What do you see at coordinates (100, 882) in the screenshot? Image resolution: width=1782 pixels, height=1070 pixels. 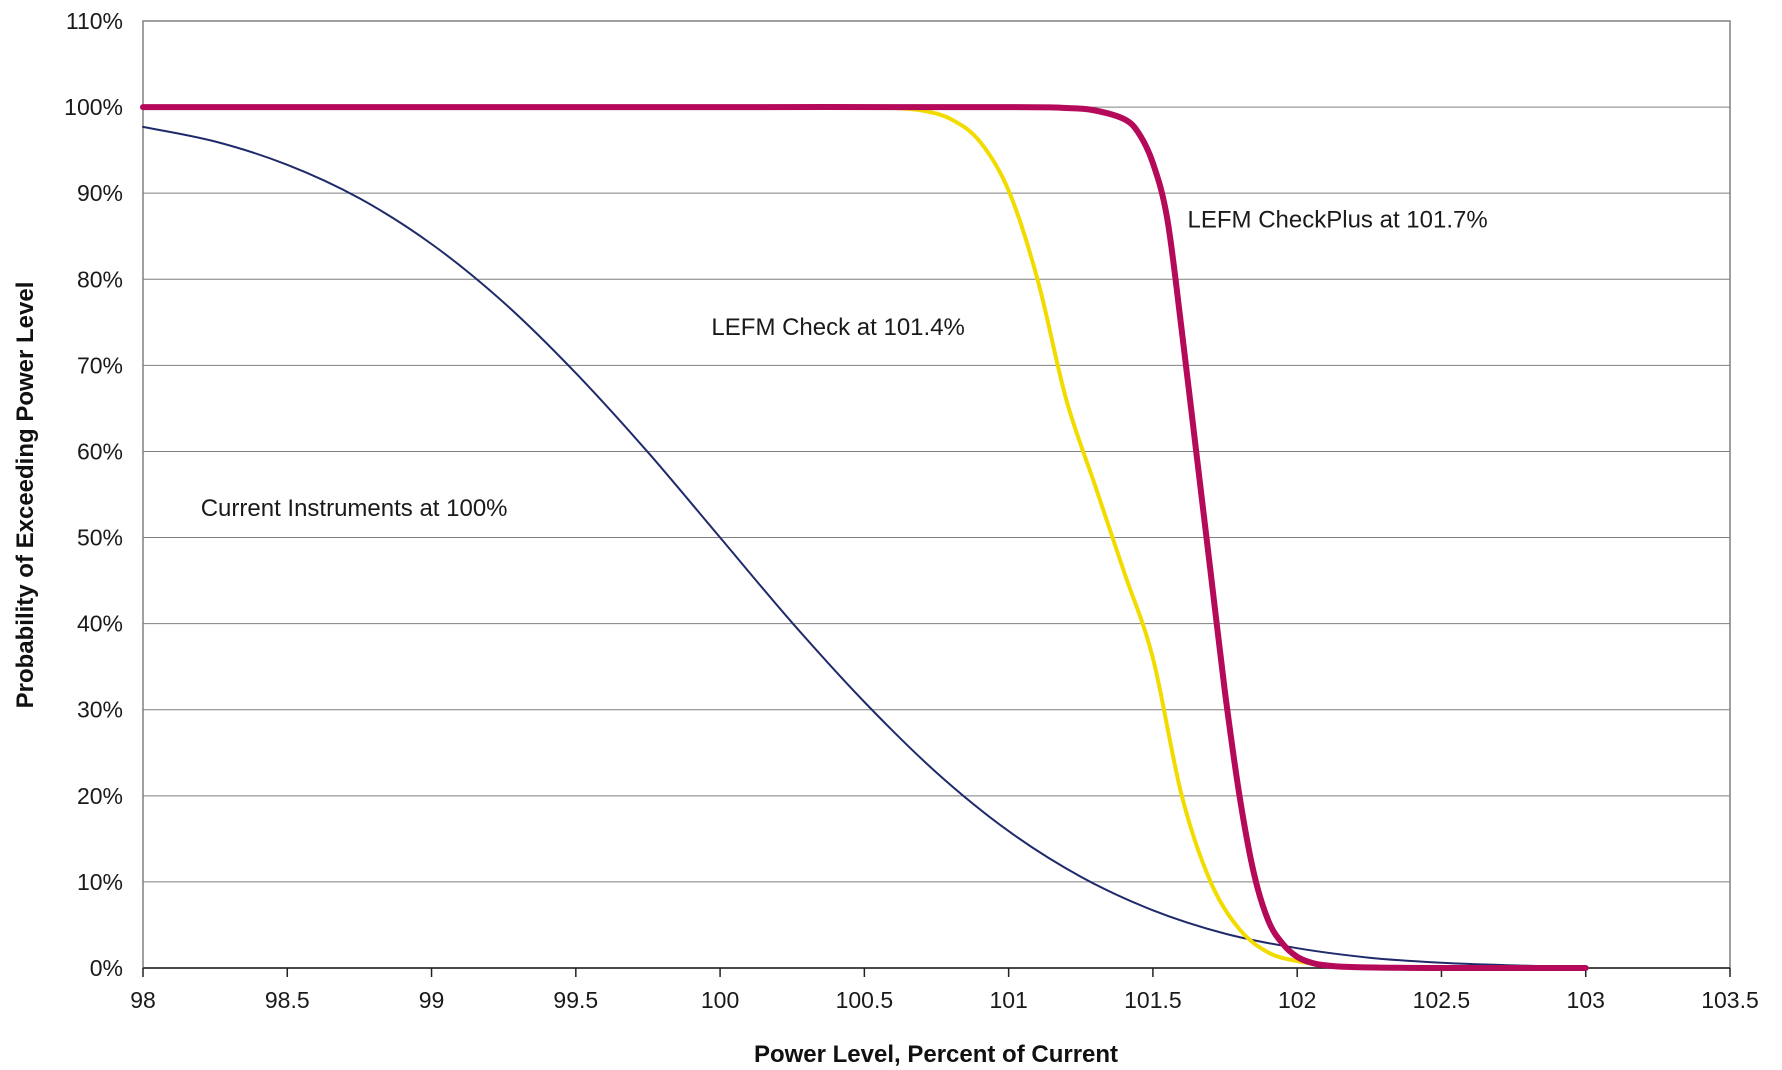 I see `y-tick-label: 10%` at bounding box center [100, 882].